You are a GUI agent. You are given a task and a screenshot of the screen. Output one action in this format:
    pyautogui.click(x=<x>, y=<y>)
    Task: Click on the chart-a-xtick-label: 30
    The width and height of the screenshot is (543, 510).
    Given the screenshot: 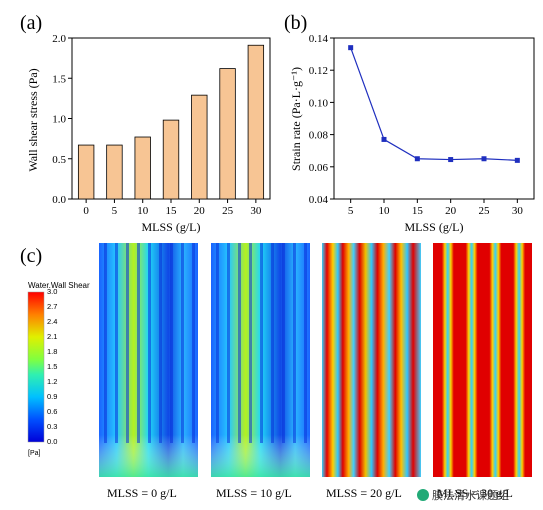 What is the action you would take?
    pyautogui.click(x=256, y=211)
    